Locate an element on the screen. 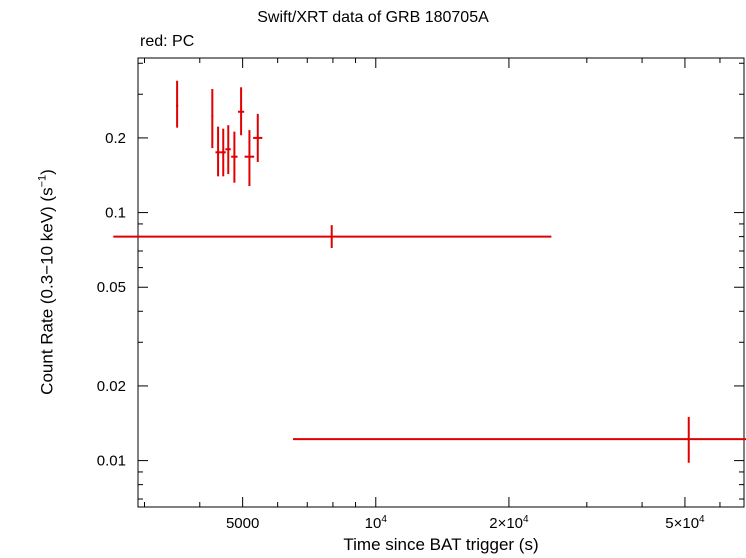 The height and width of the screenshot is (558, 746). chart-title: Swift/XRT data of GRB 180705A is located at coordinates (373, 17).